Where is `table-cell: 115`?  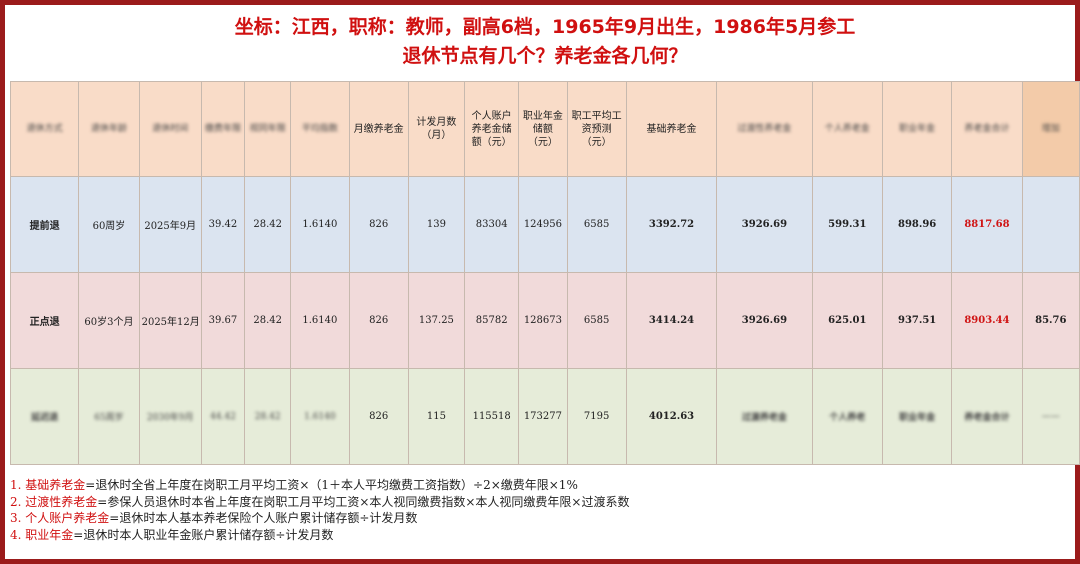 table-cell: 115 is located at coordinates (436, 416).